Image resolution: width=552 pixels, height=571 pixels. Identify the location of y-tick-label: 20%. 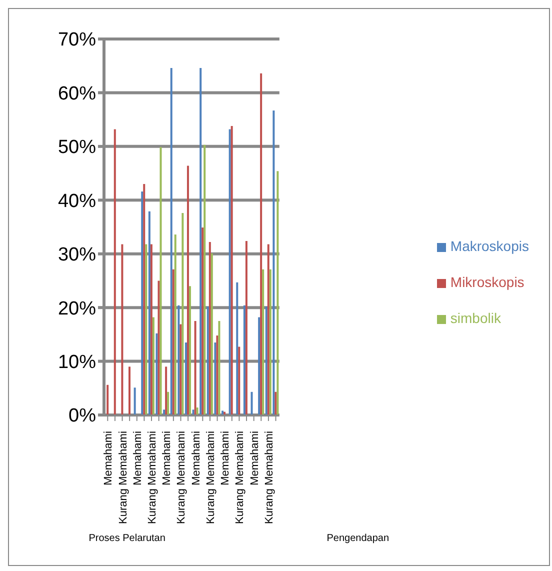
(77, 309).